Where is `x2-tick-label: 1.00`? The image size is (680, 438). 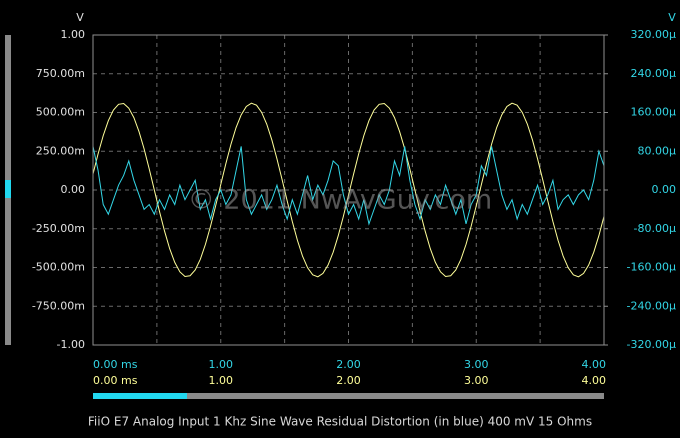
x2-tick-label: 1.00 is located at coordinates (221, 380).